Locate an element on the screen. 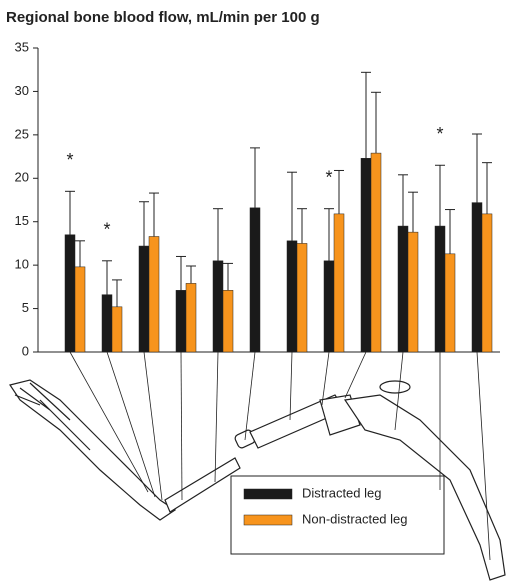 The image size is (517, 586). y-tick-label: 15 is located at coordinates (22, 220).